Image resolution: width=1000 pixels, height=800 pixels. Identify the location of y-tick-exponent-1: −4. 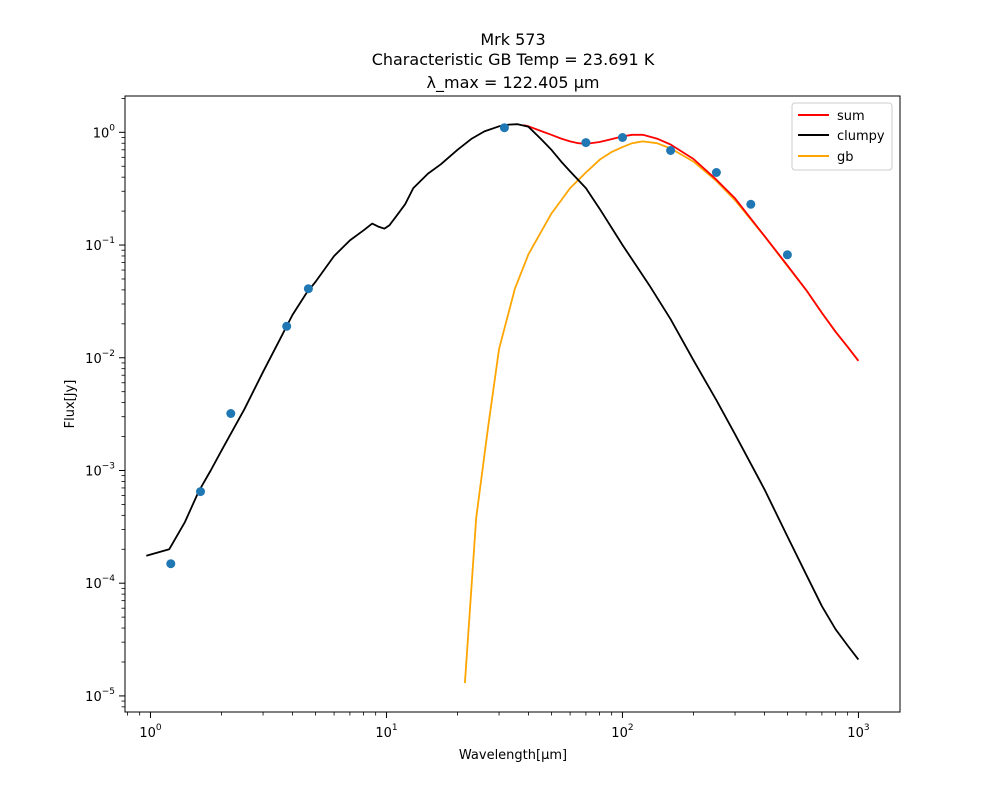
(109, 579).